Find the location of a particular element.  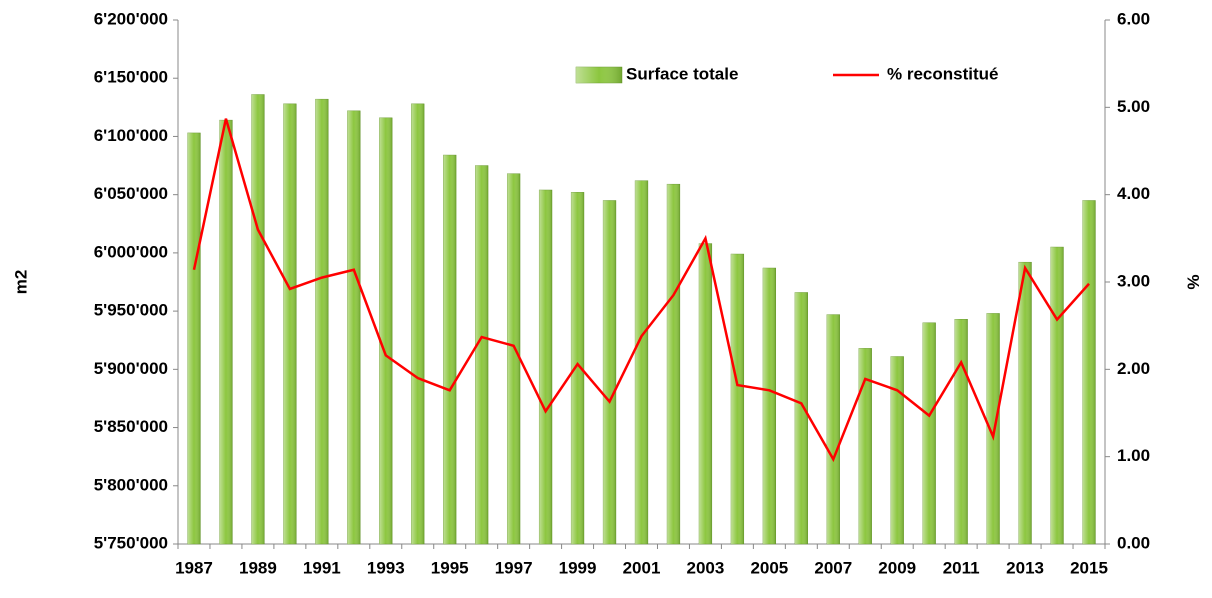

x-tick-label: 2009 is located at coordinates (897, 567).